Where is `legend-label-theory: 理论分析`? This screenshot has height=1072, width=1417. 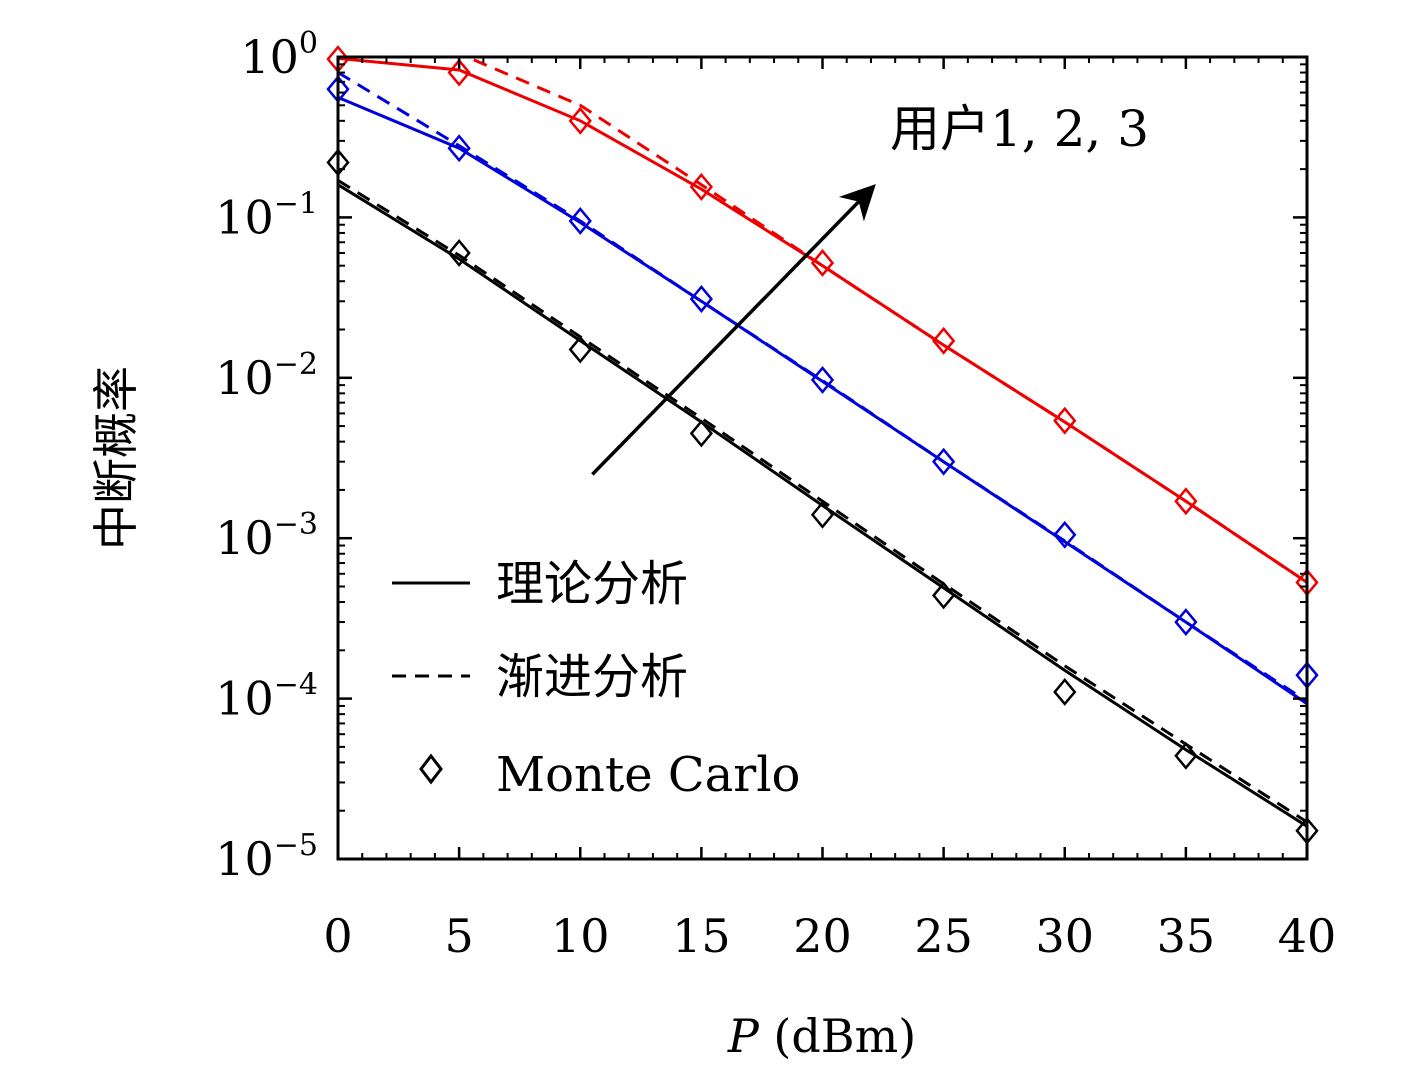
legend-label-theory: 理论分析 is located at coordinates (592, 584).